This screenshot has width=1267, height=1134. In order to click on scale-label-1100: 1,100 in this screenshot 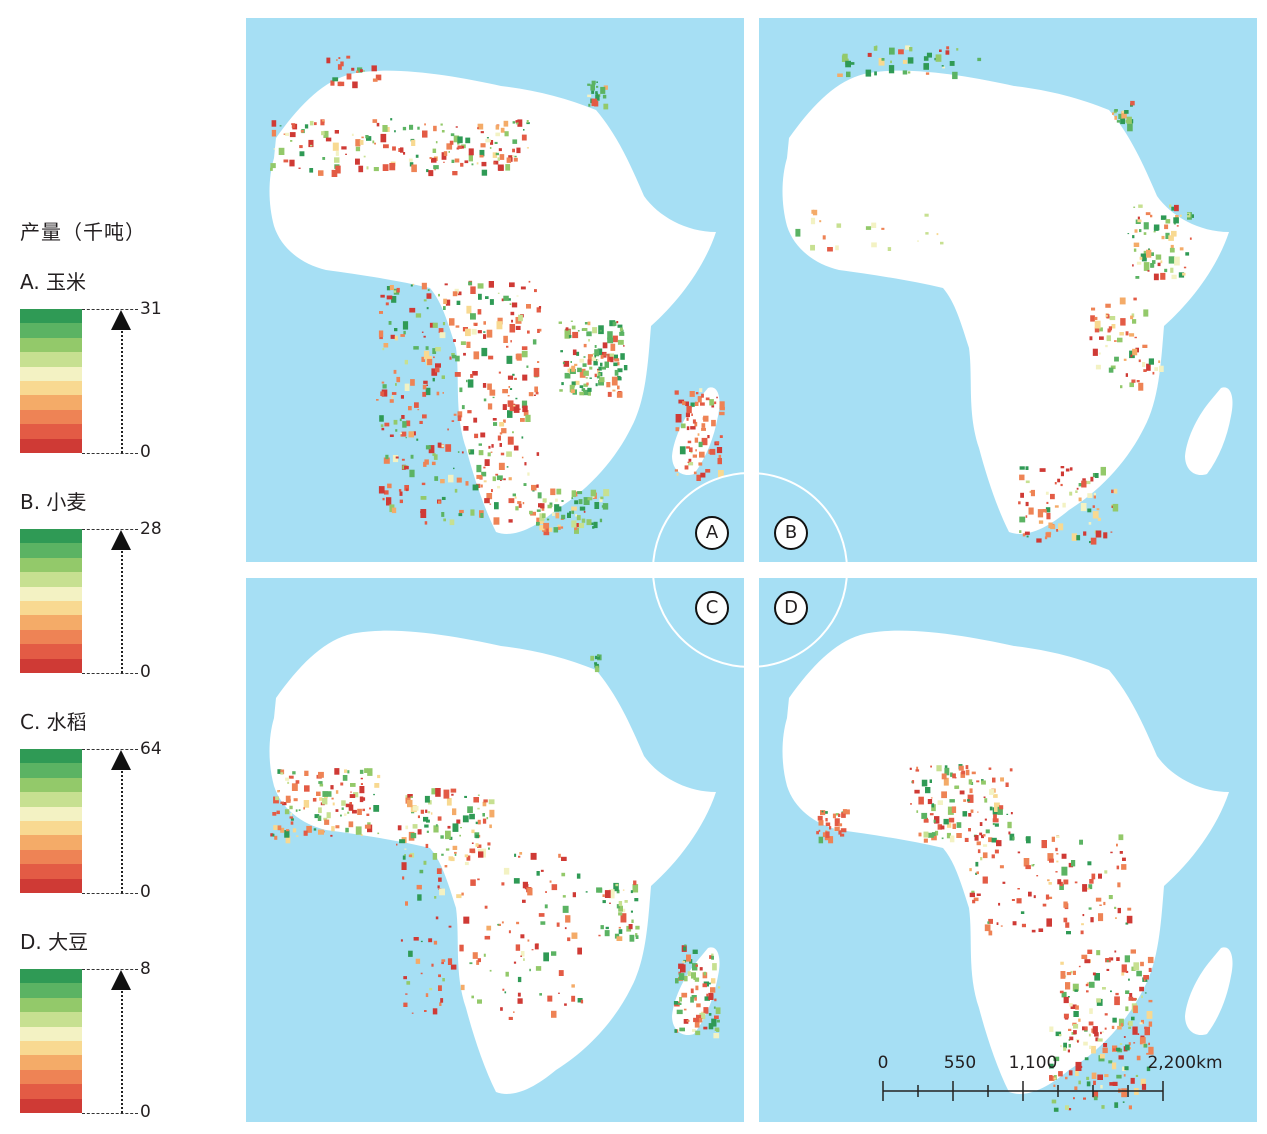, I will do `click(1033, 1063)`.